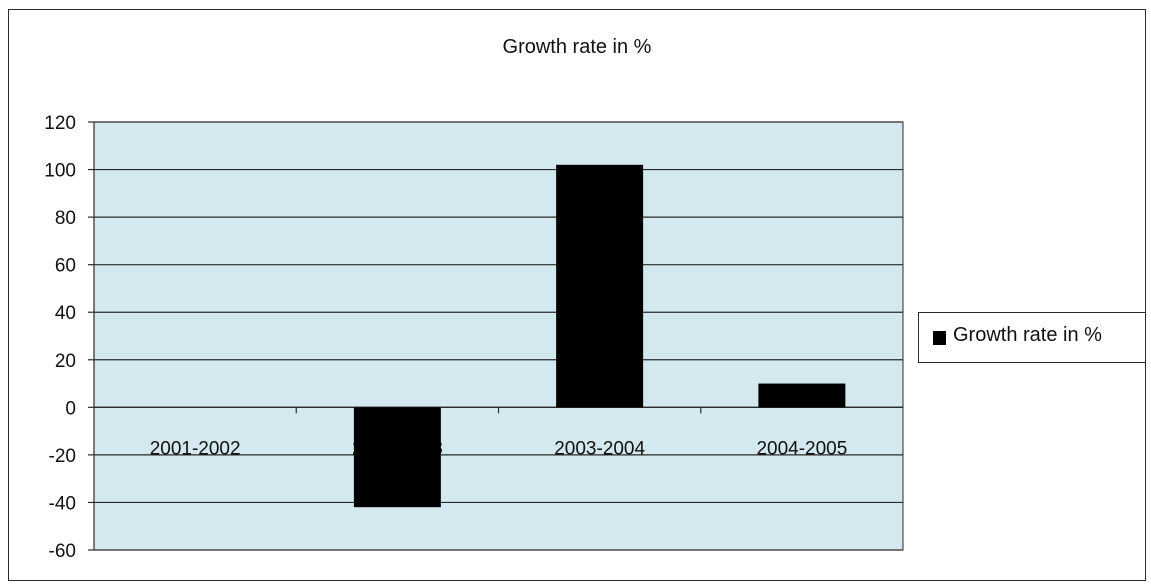 The height and width of the screenshot is (586, 1151). What do you see at coordinates (62, 551) in the screenshot?
I see `y-tick-label: -60` at bounding box center [62, 551].